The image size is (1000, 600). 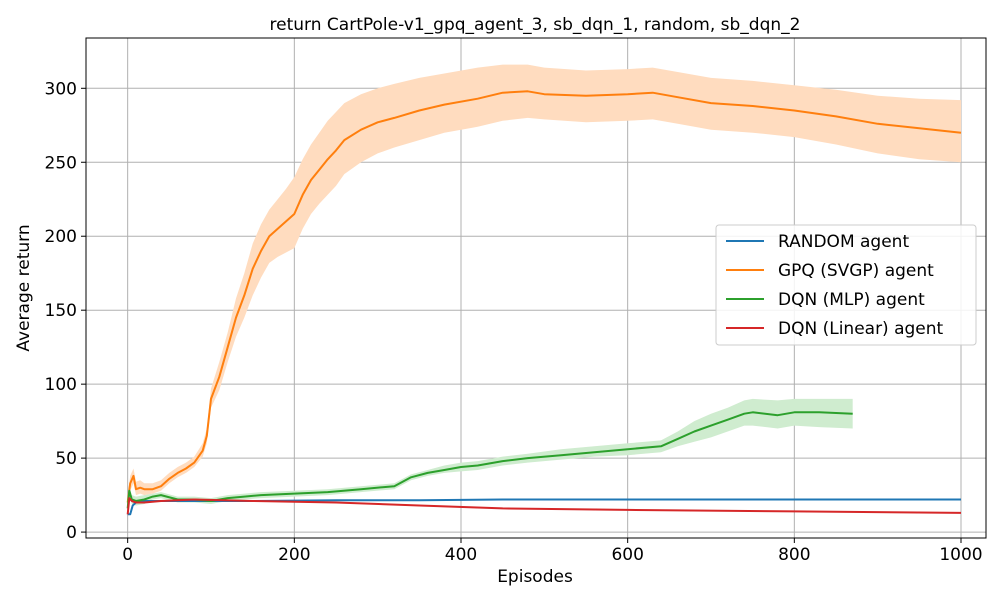 I want to click on x-axis-ticks: 0 200 400 600 800 1000, so click(x=552, y=551).